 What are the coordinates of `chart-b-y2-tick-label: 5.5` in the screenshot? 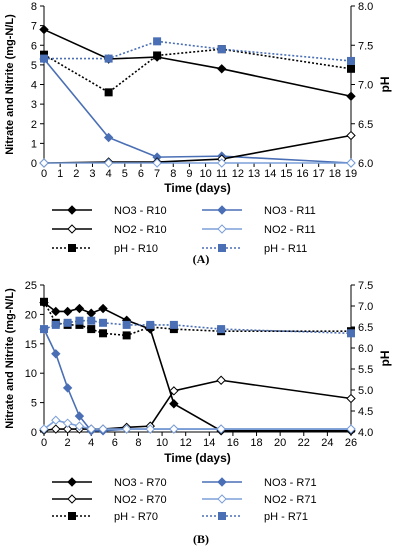 It's located at (365, 370).